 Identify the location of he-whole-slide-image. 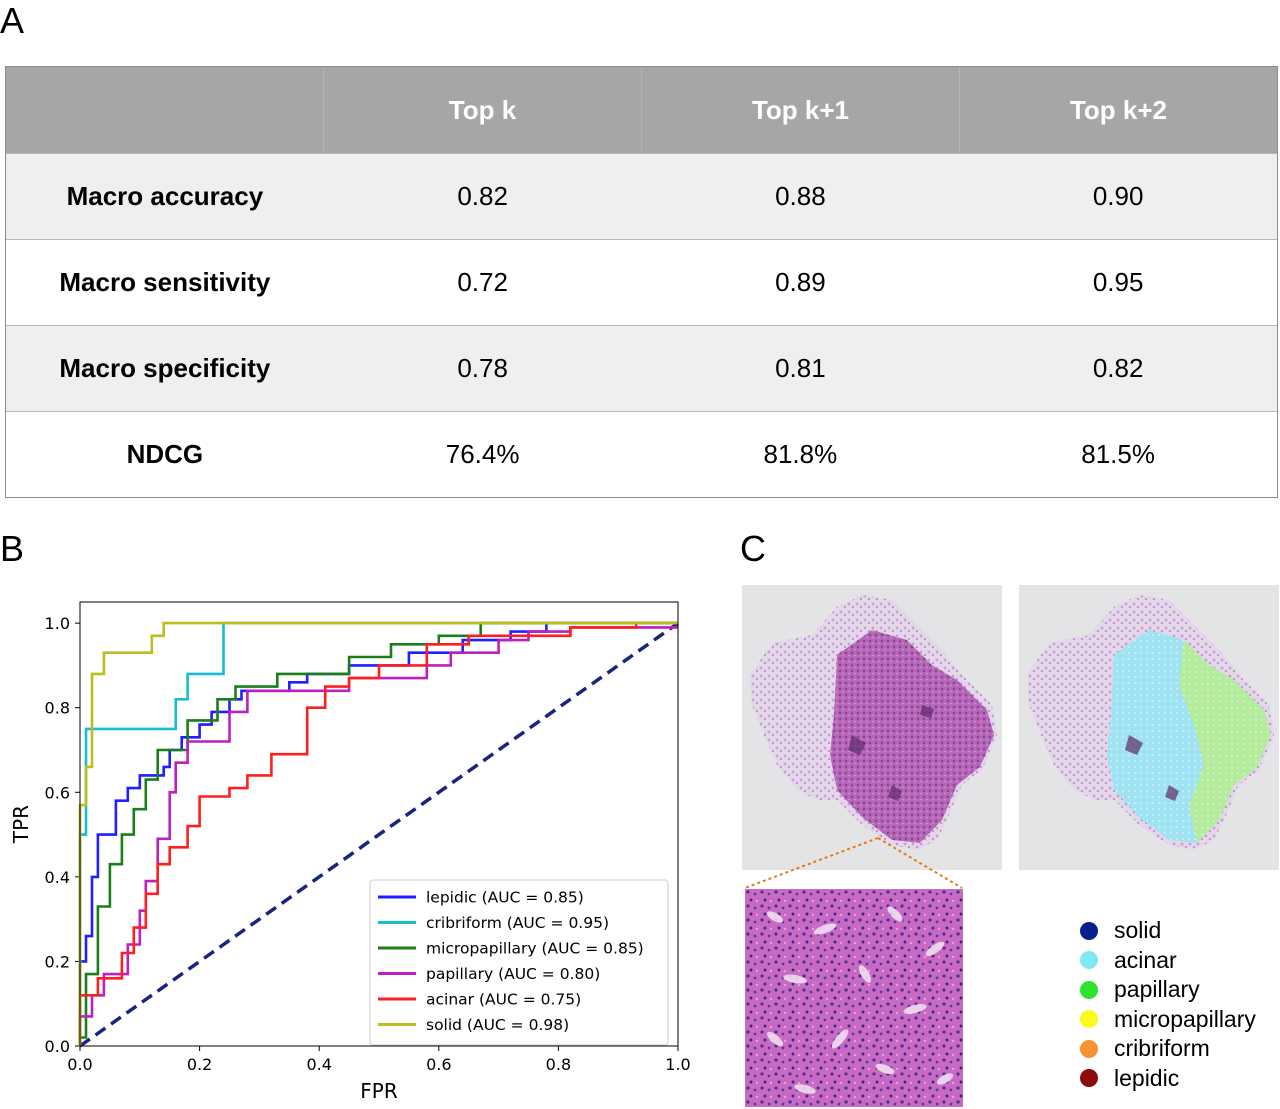
(872, 727).